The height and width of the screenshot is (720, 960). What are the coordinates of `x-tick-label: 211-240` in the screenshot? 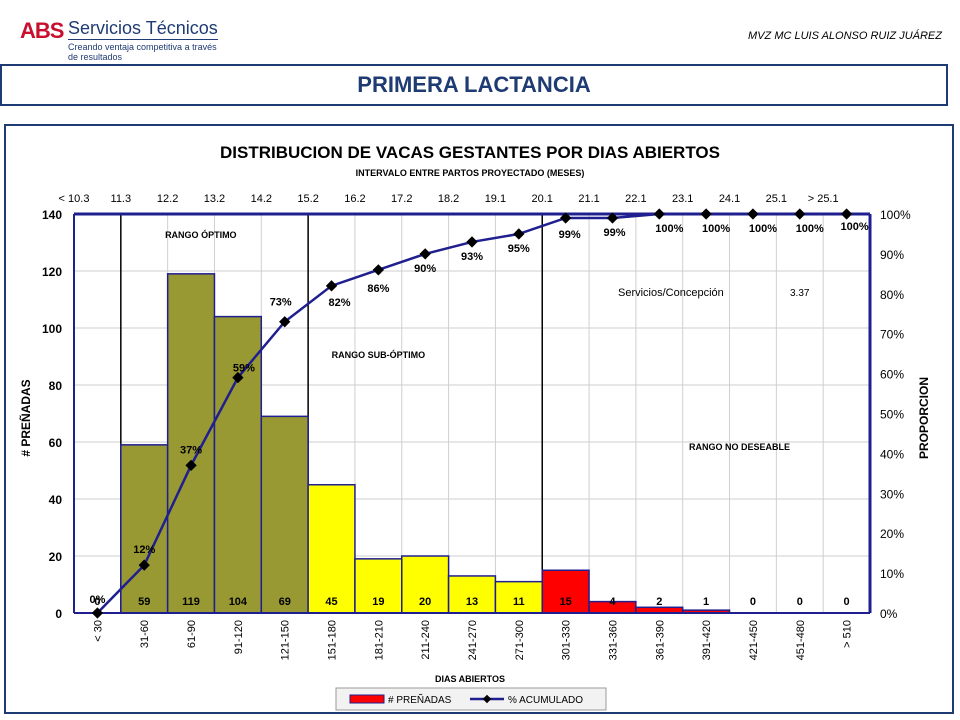 It's located at (426, 640).